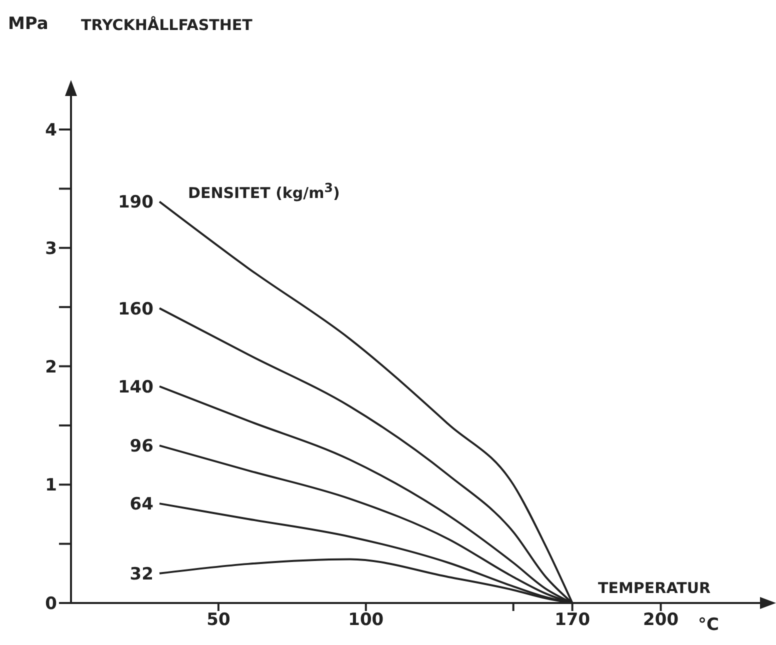 This screenshot has height=645, width=776. What do you see at coordinates (366, 620) in the screenshot?
I see `x-tick-label: 100` at bounding box center [366, 620].